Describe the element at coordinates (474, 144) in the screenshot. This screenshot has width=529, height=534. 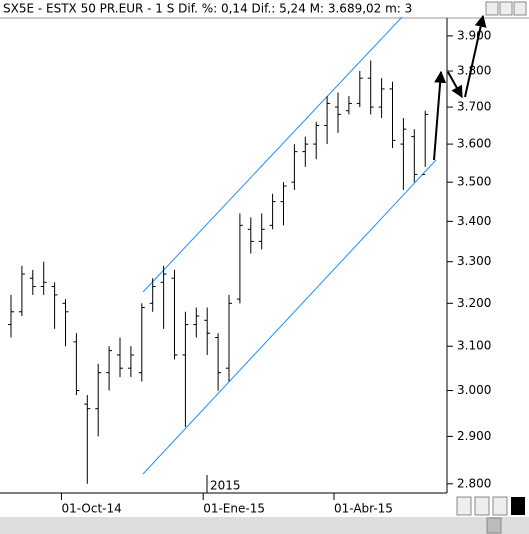
I see `y-tick-label: 3.600` at that location.